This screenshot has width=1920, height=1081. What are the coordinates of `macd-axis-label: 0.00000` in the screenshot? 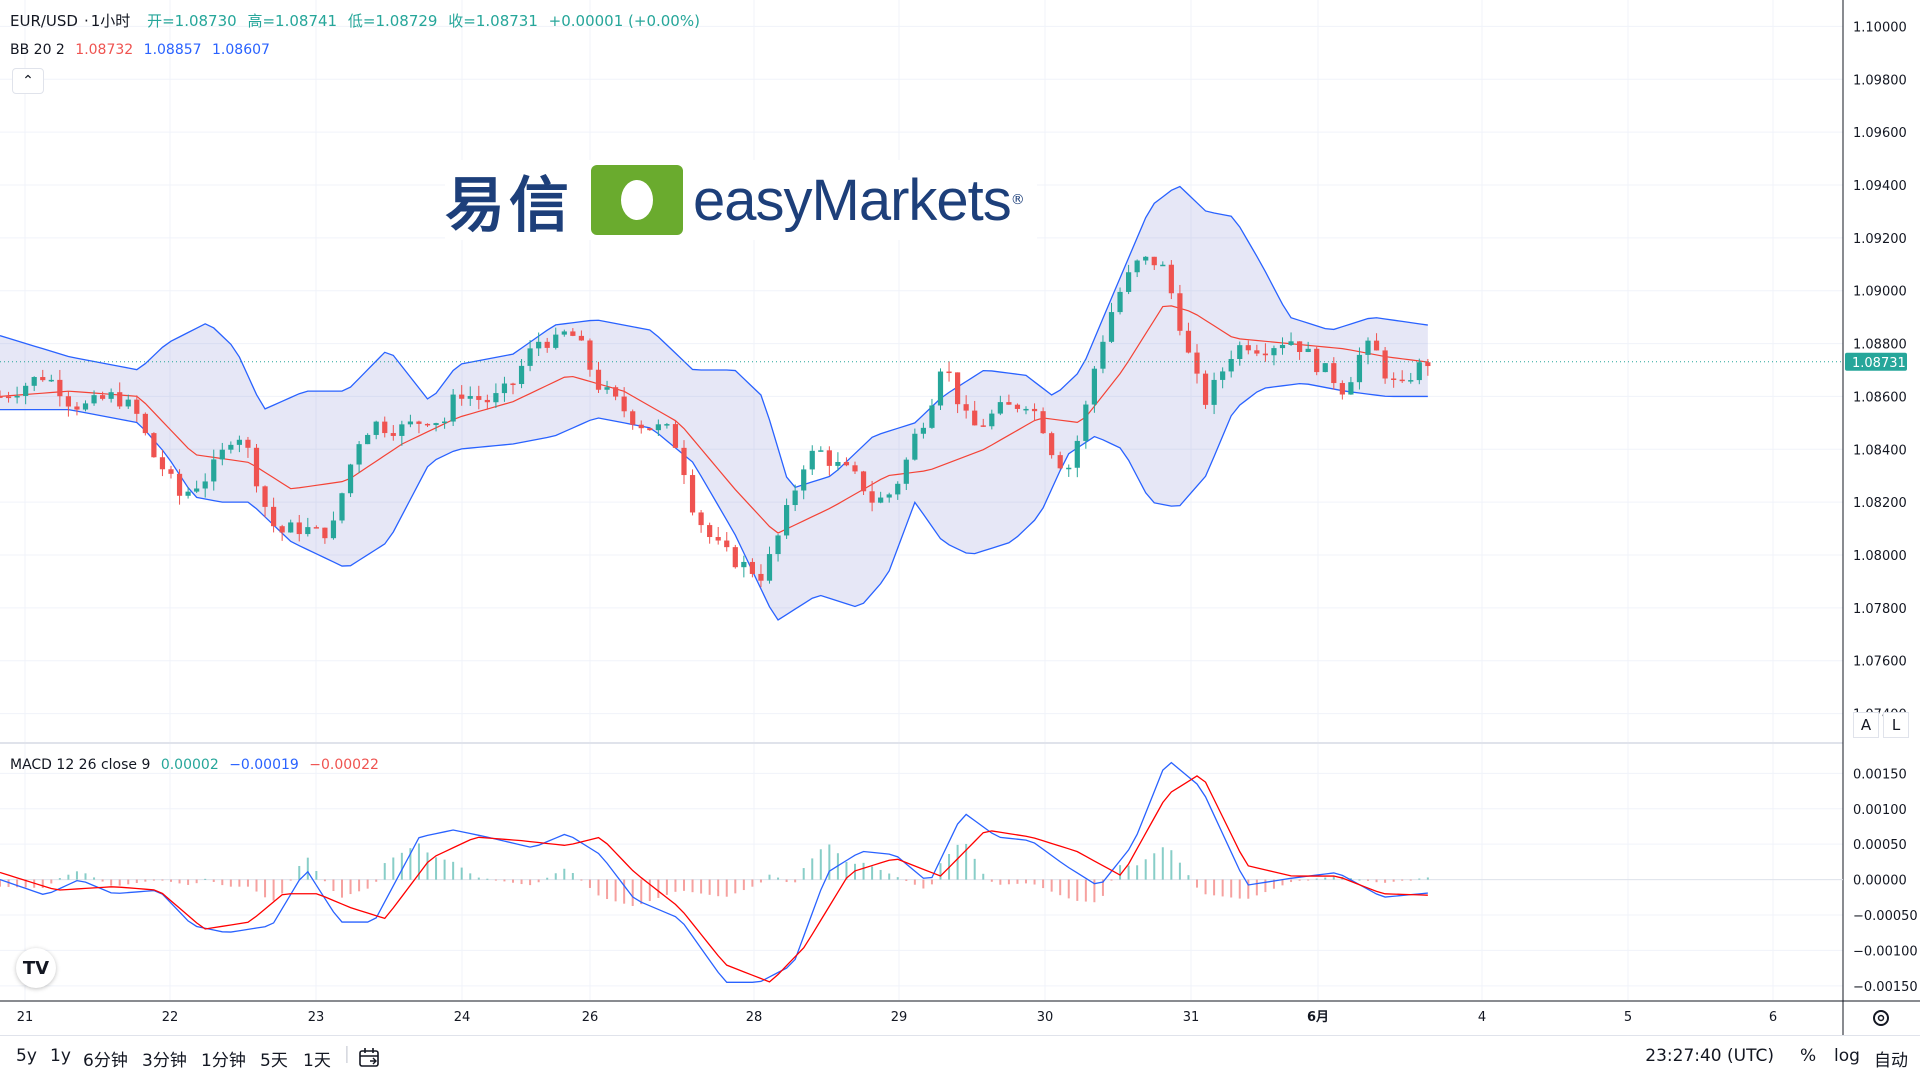 It's located at (1880, 881).